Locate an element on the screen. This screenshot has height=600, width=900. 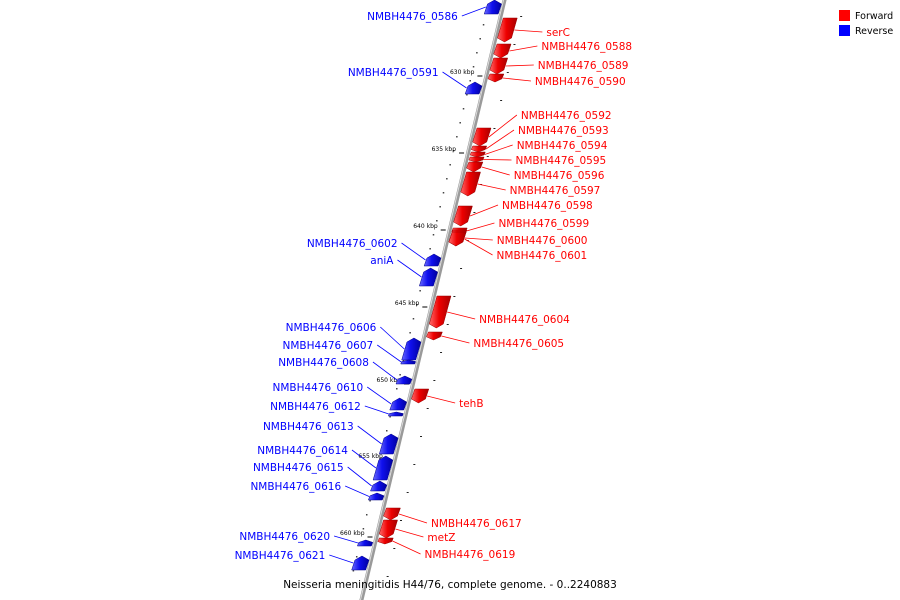
gene-label-nmbh4476-0620: NMBH4476_0620 is located at coordinates (284, 537).